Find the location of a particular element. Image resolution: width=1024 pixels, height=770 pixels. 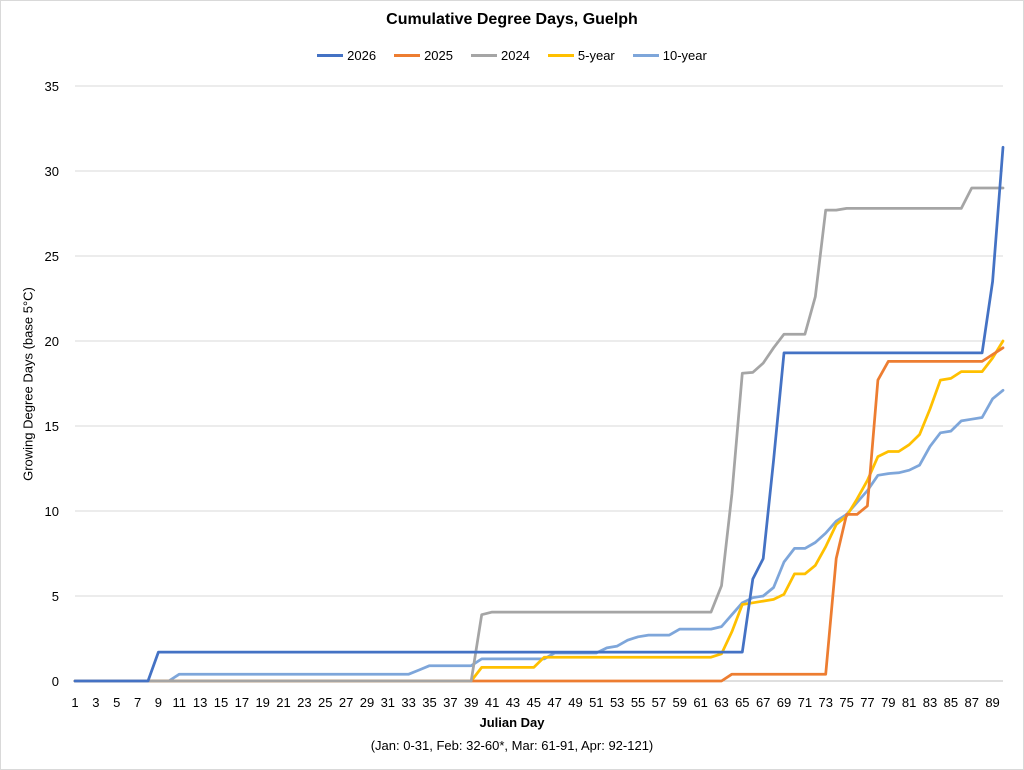

x-tick-label: 7 is located at coordinates (137, 702).